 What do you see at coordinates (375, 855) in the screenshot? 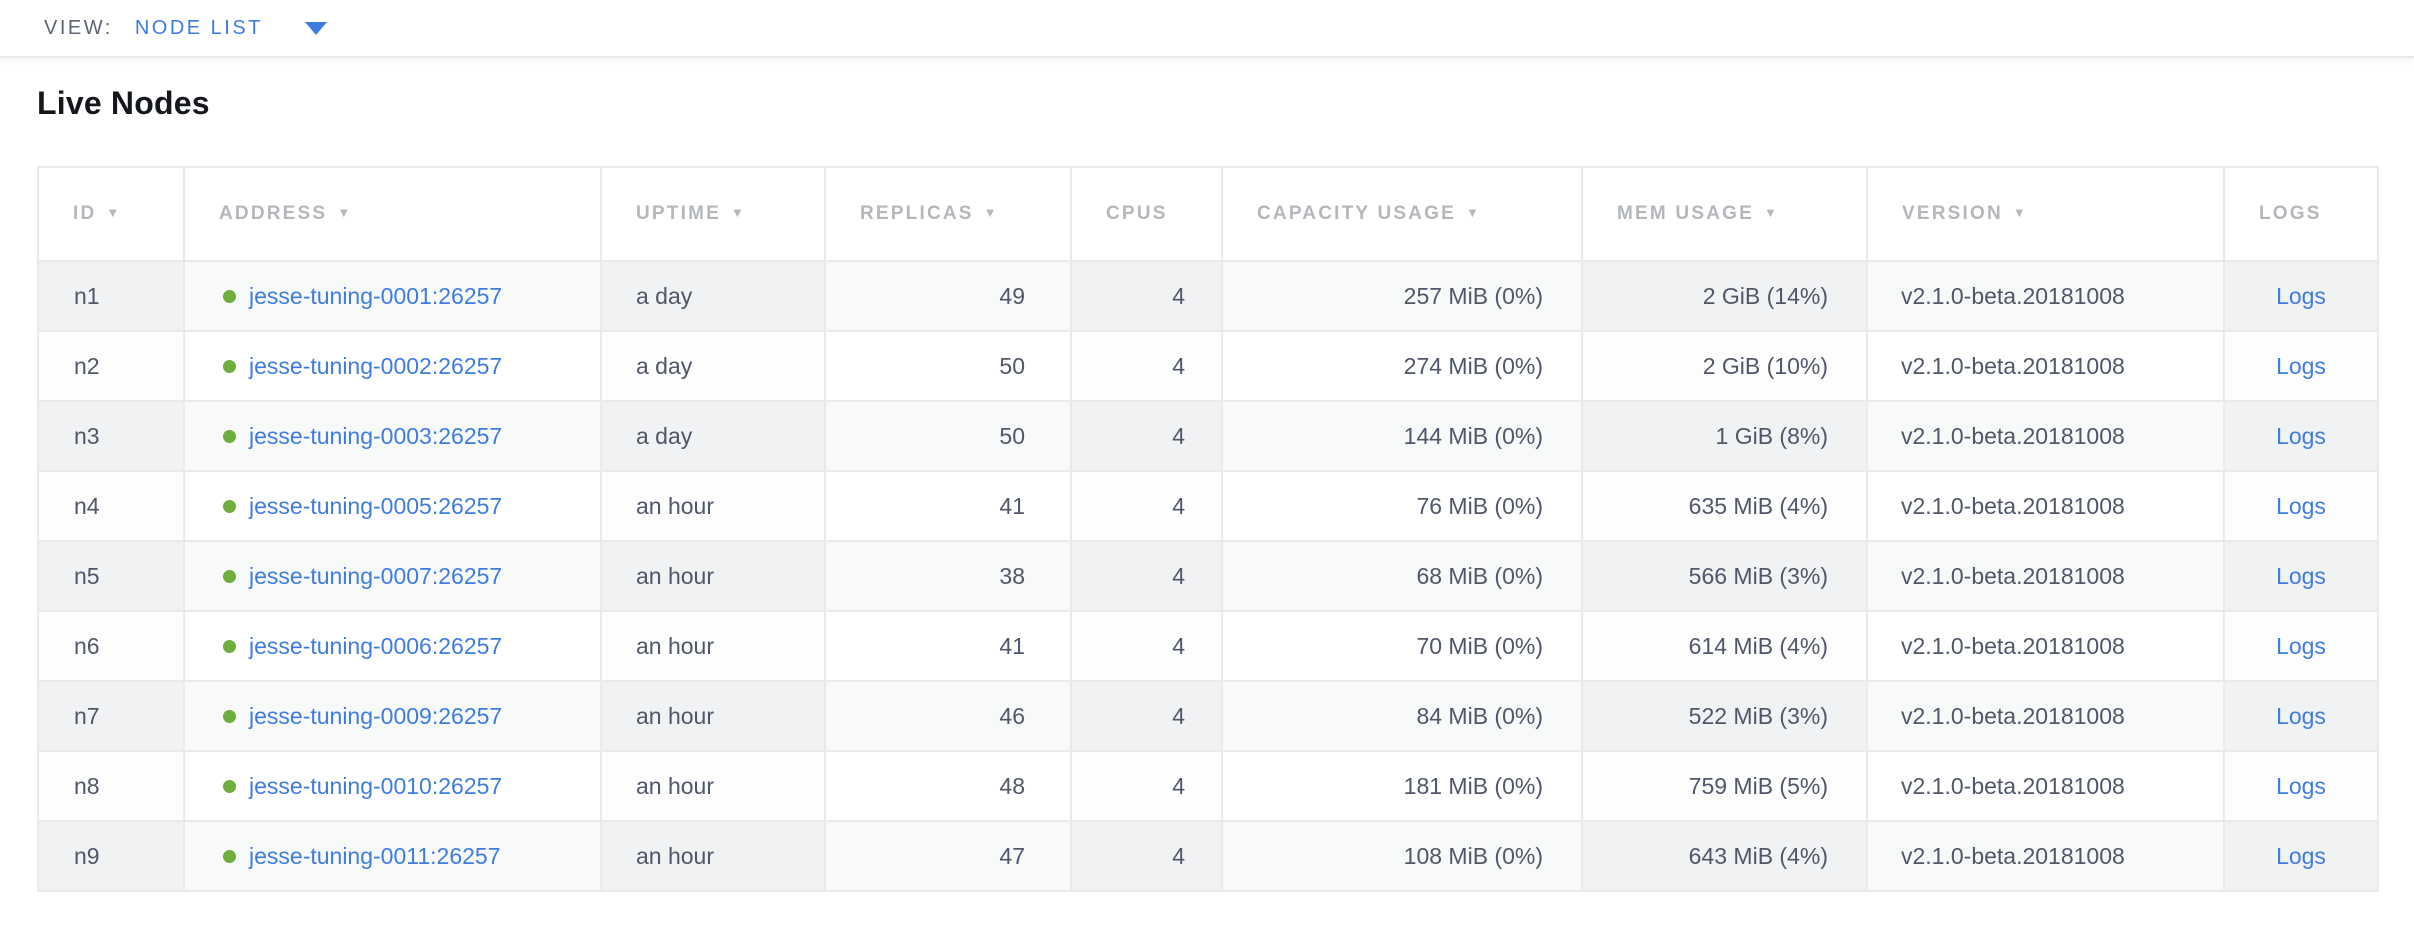
I see `node-address-link: jesse-tuning-0011:26257` at bounding box center [375, 855].